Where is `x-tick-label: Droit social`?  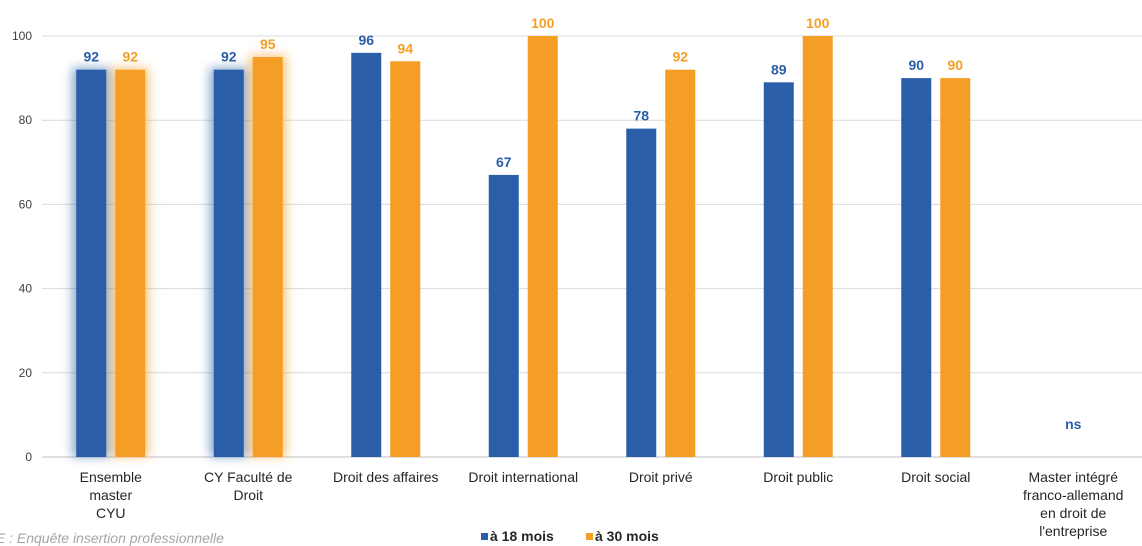 x-tick-label: Droit social is located at coordinates (935, 477).